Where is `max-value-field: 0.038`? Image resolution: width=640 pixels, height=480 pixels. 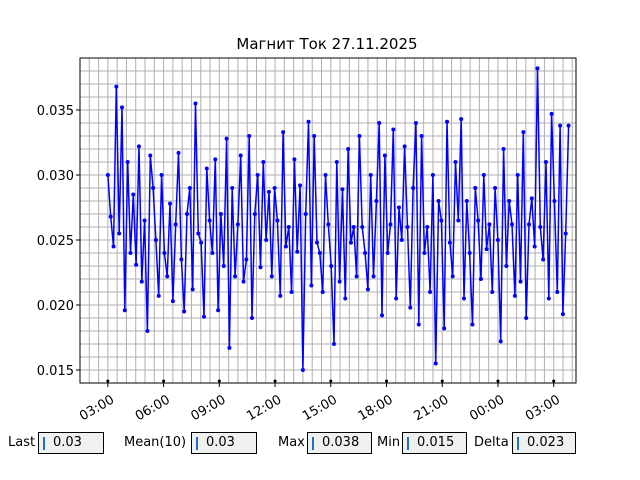 max-value-field: 0.038 is located at coordinates (339, 443).